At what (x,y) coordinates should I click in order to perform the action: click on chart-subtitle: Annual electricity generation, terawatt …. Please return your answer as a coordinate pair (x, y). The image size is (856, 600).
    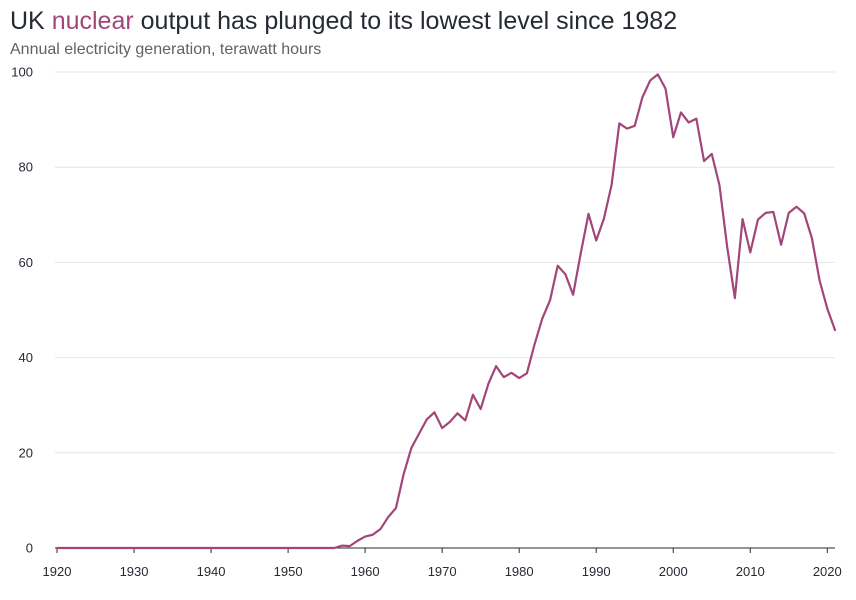
    Looking at the image, I should click on (166, 49).